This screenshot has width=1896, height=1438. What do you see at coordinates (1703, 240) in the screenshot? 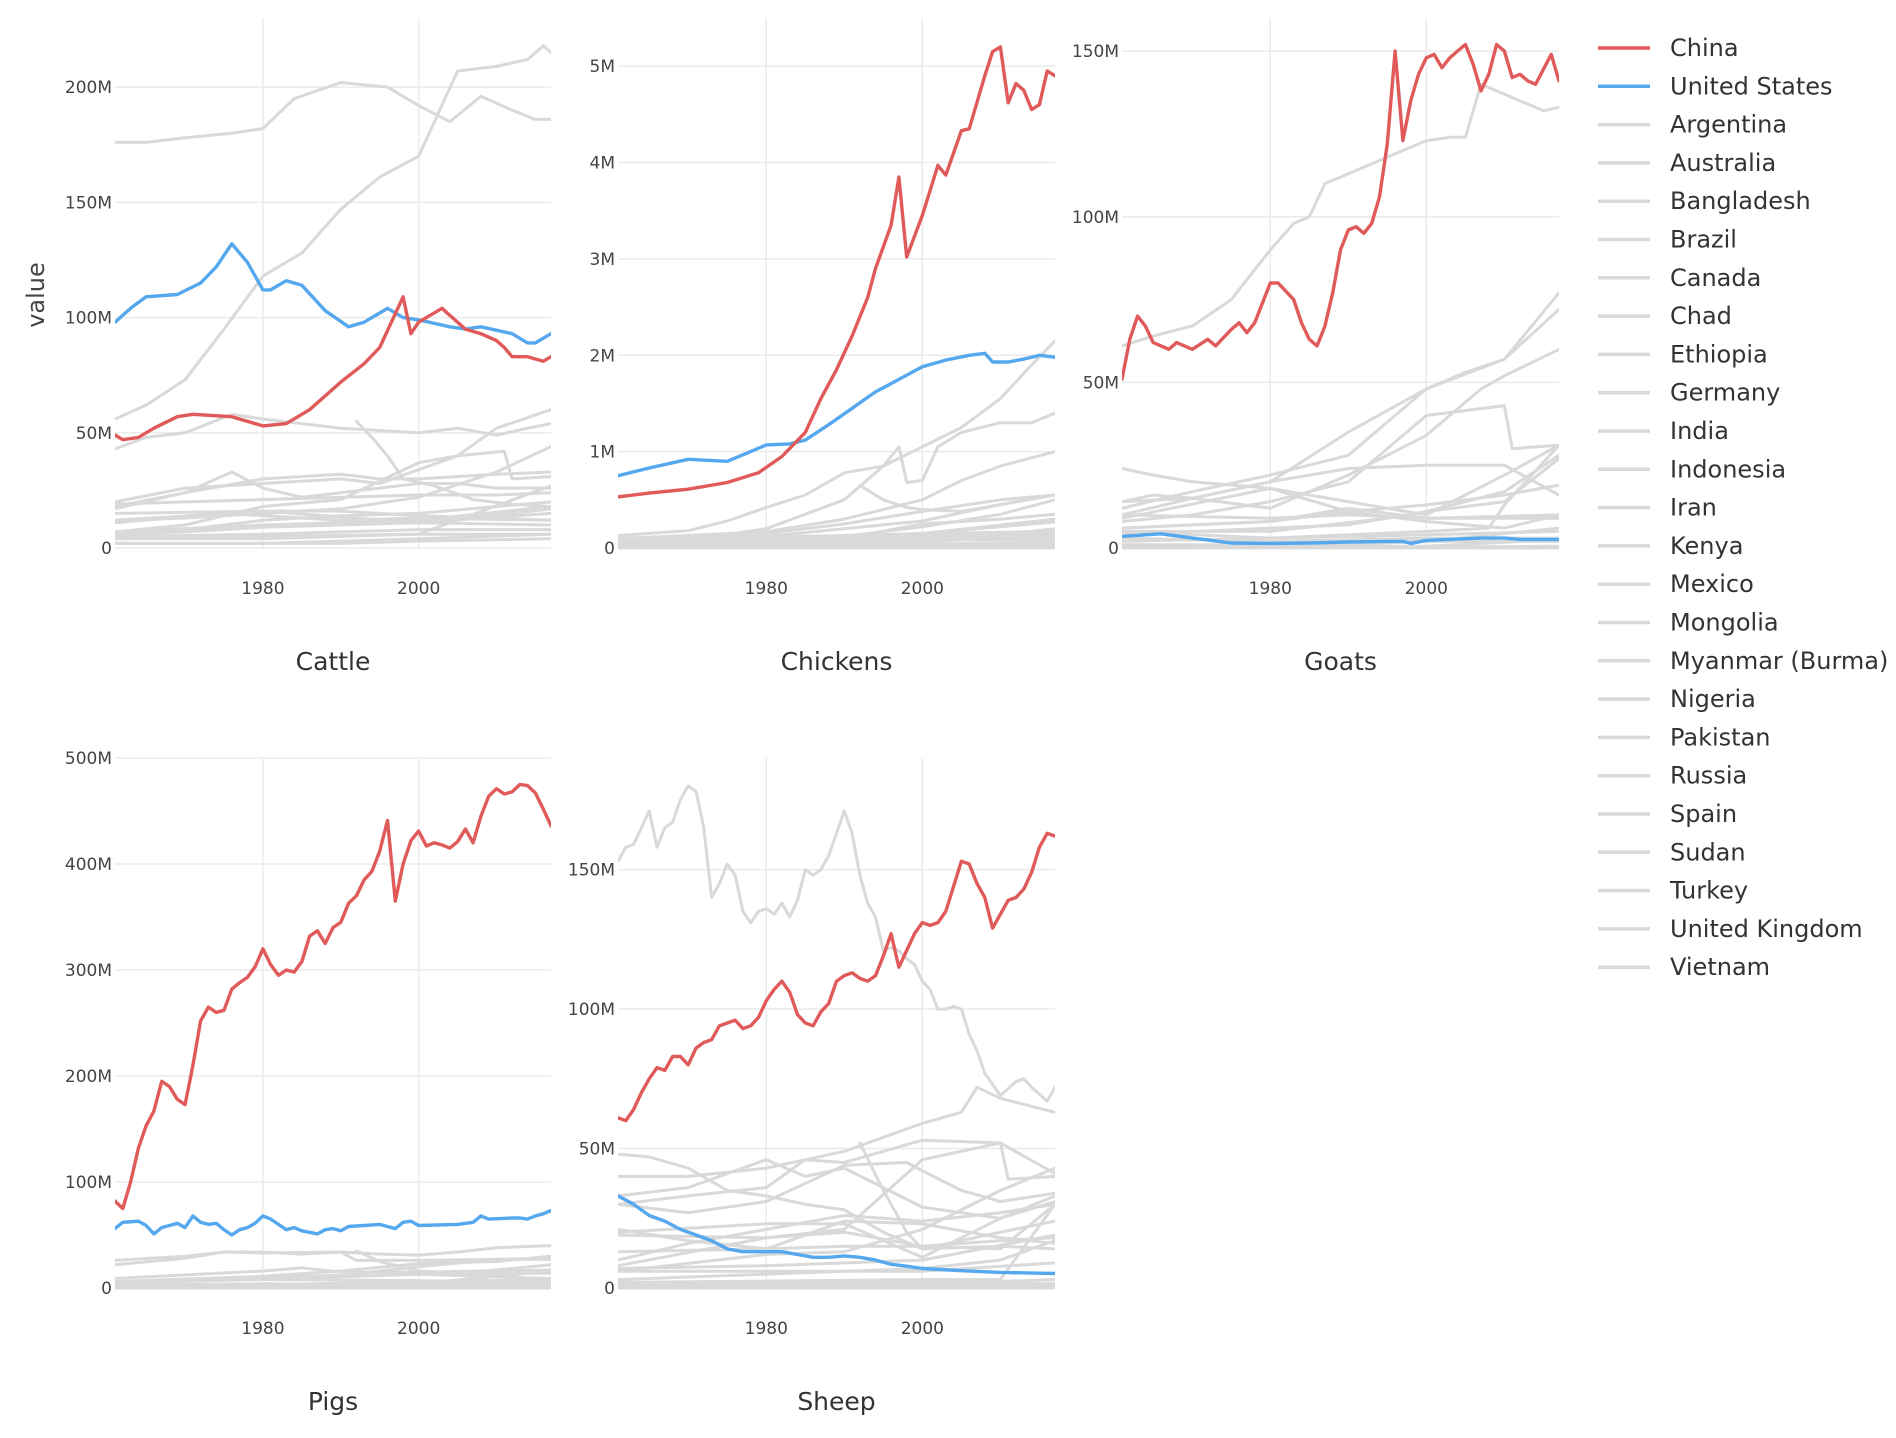
I see `legend-label: Brazil` at bounding box center [1703, 240].